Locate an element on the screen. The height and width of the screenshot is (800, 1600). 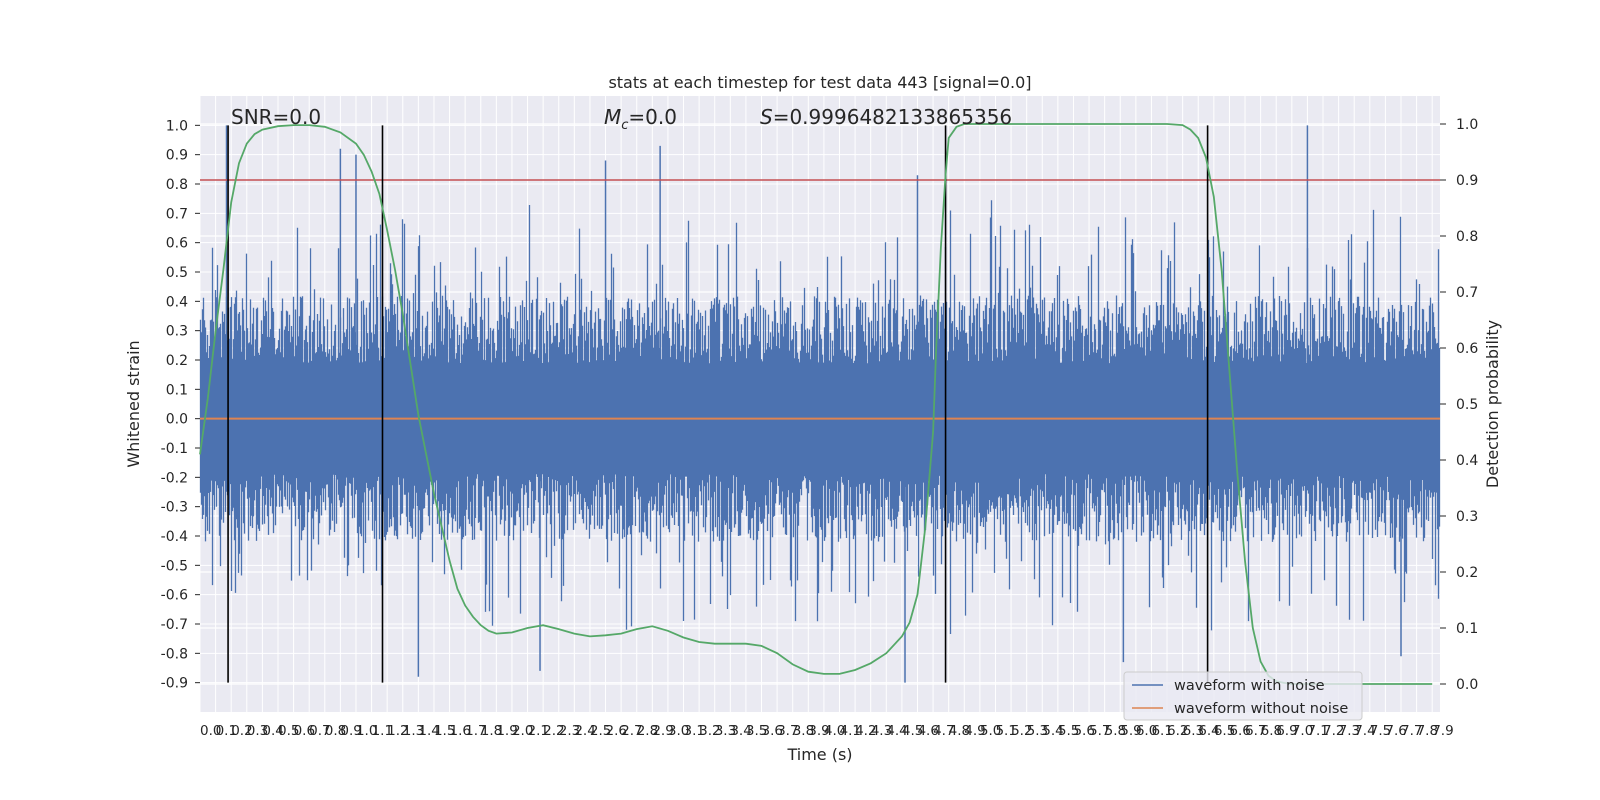
x-tick-label: 0.6 is located at coordinates (304, 731).